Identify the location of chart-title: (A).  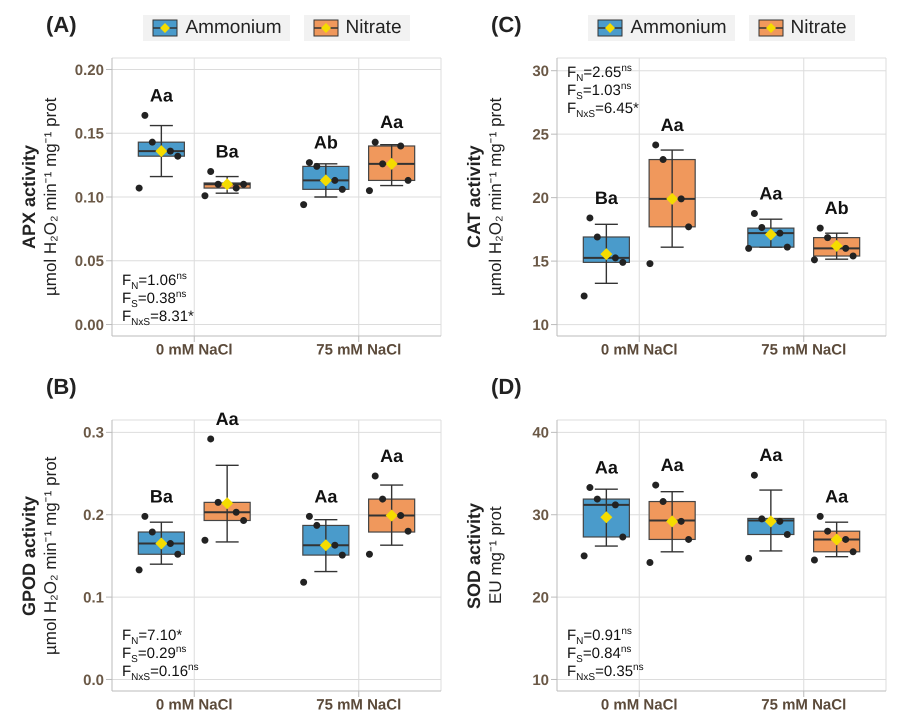
(61, 25).